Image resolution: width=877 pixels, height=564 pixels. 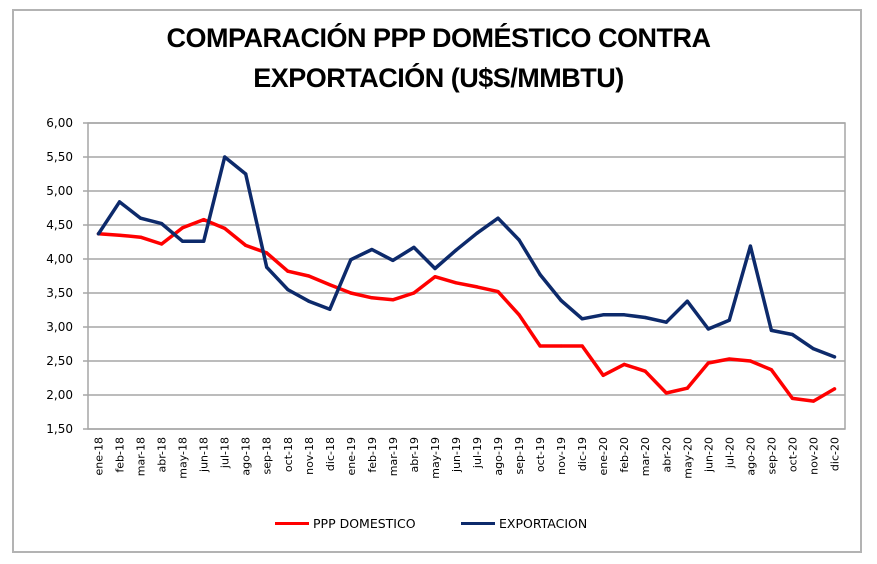 What do you see at coordinates (59, 276) in the screenshot?
I see `y-axis-ticks: 1,50 2,00 2,50 3,00 3,50 4,00 4,50 5,00 5,50 6,00` at bounding box center [59, 276].